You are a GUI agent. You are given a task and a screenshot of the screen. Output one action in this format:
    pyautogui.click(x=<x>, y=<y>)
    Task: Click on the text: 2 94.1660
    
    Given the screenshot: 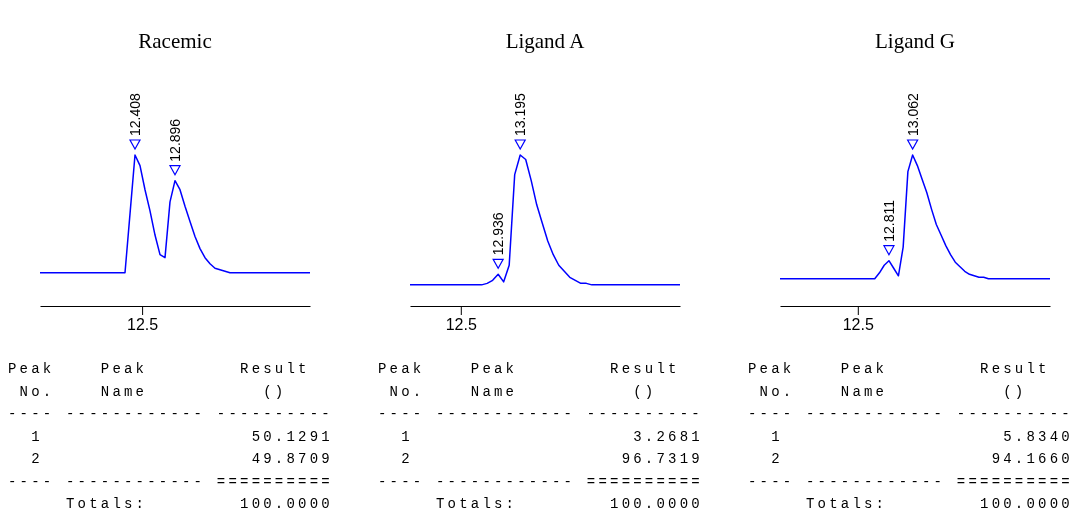 What is the action you would take?
    pyautogui.click(x=922, y=459)
    